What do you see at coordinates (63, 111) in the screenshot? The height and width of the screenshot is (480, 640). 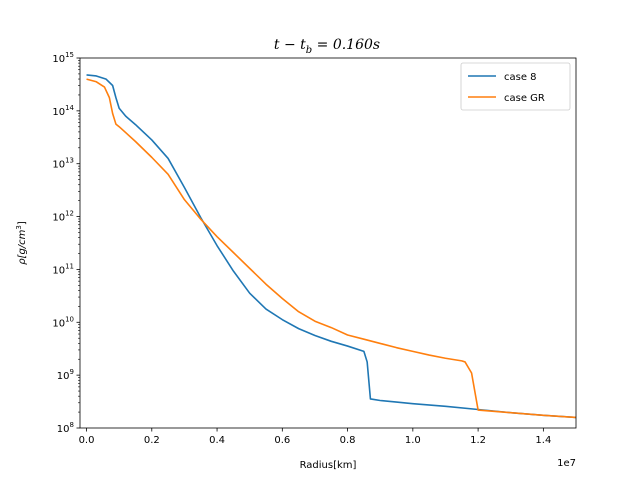 I see `y-tick-label: 10¹⁴` at bounding box center [63, 111].